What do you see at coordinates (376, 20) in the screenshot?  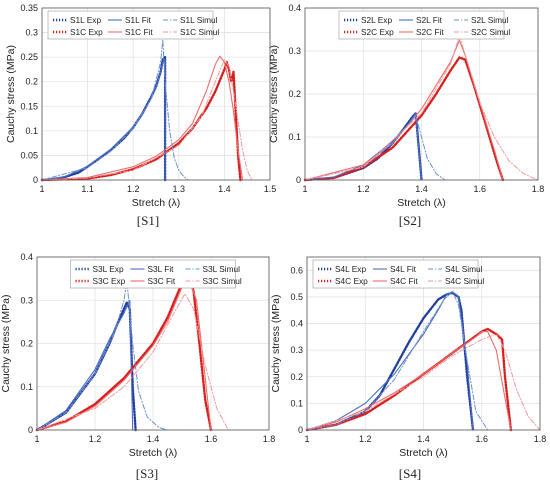 I see `legend-label: S2L Exp` at bounding box center [376, 20].